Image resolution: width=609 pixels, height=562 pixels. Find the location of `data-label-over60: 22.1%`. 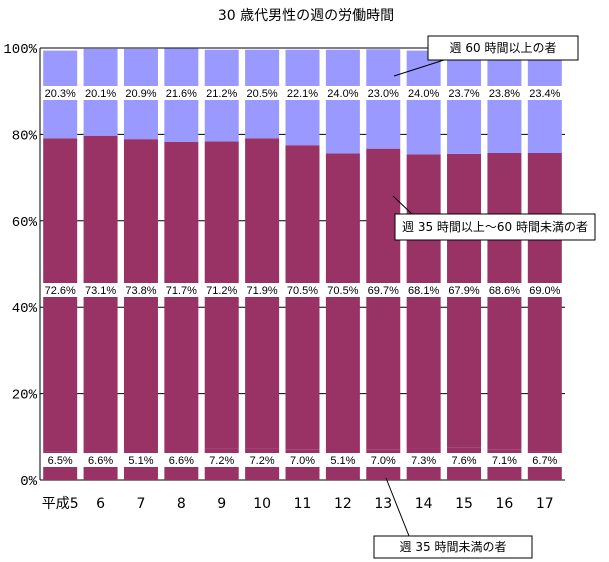

data-label-over60: 22.1% is located at coordinates (302, 94).